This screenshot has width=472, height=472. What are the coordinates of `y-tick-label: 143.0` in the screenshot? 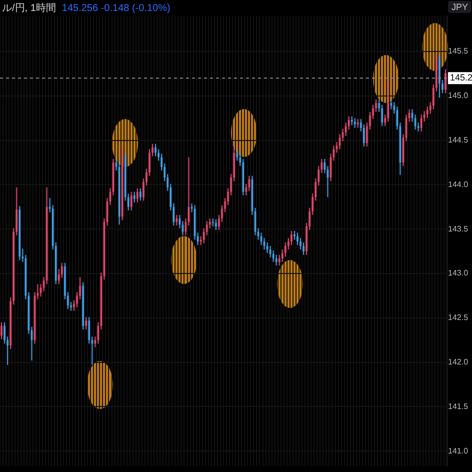 It's located at (458, 273).